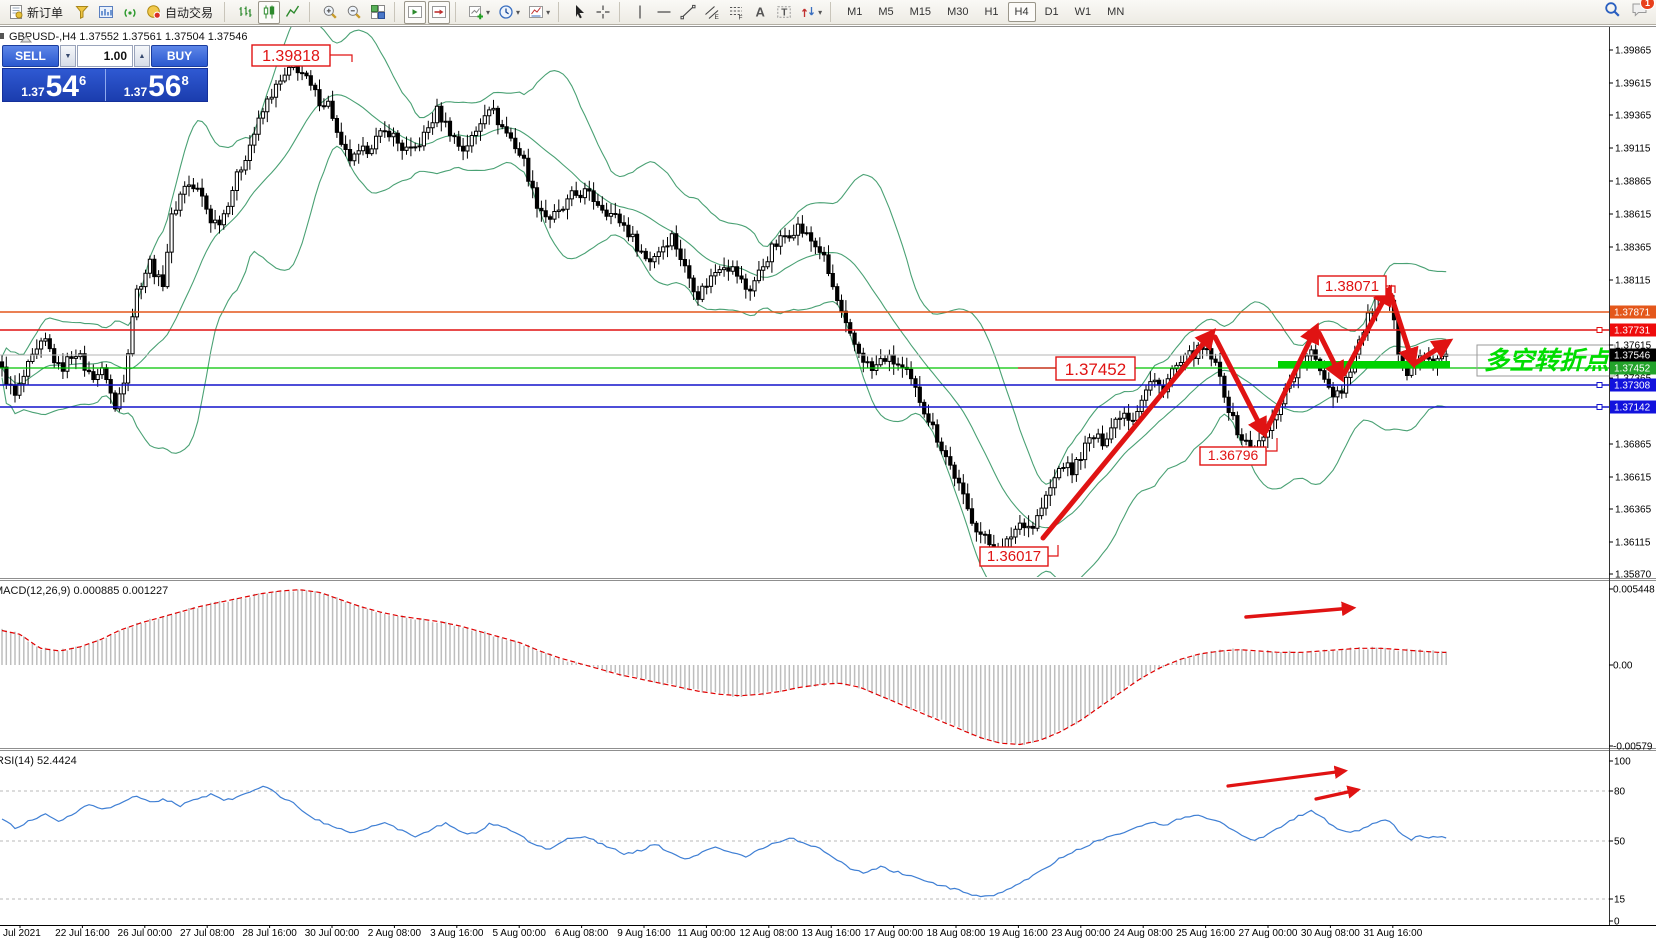  Describe the element at coordinates (476, 12) in the screenshot. I see `new-chart-icon` at that location.